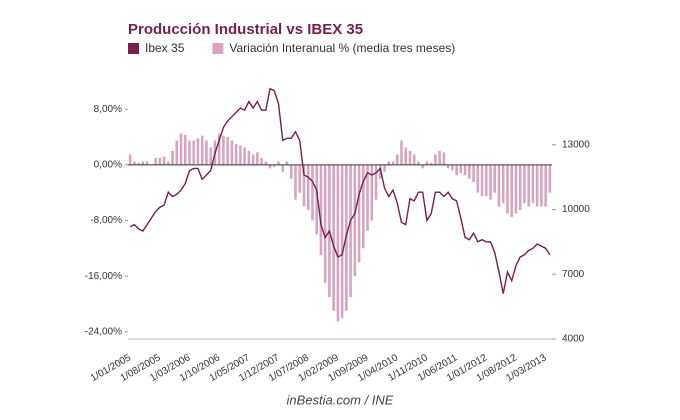 This screenshot has width=680, height=420. Describe the element at coordinates (108, 109) in the screenshot. I see `y-tick-label: 8,00%` at that location.